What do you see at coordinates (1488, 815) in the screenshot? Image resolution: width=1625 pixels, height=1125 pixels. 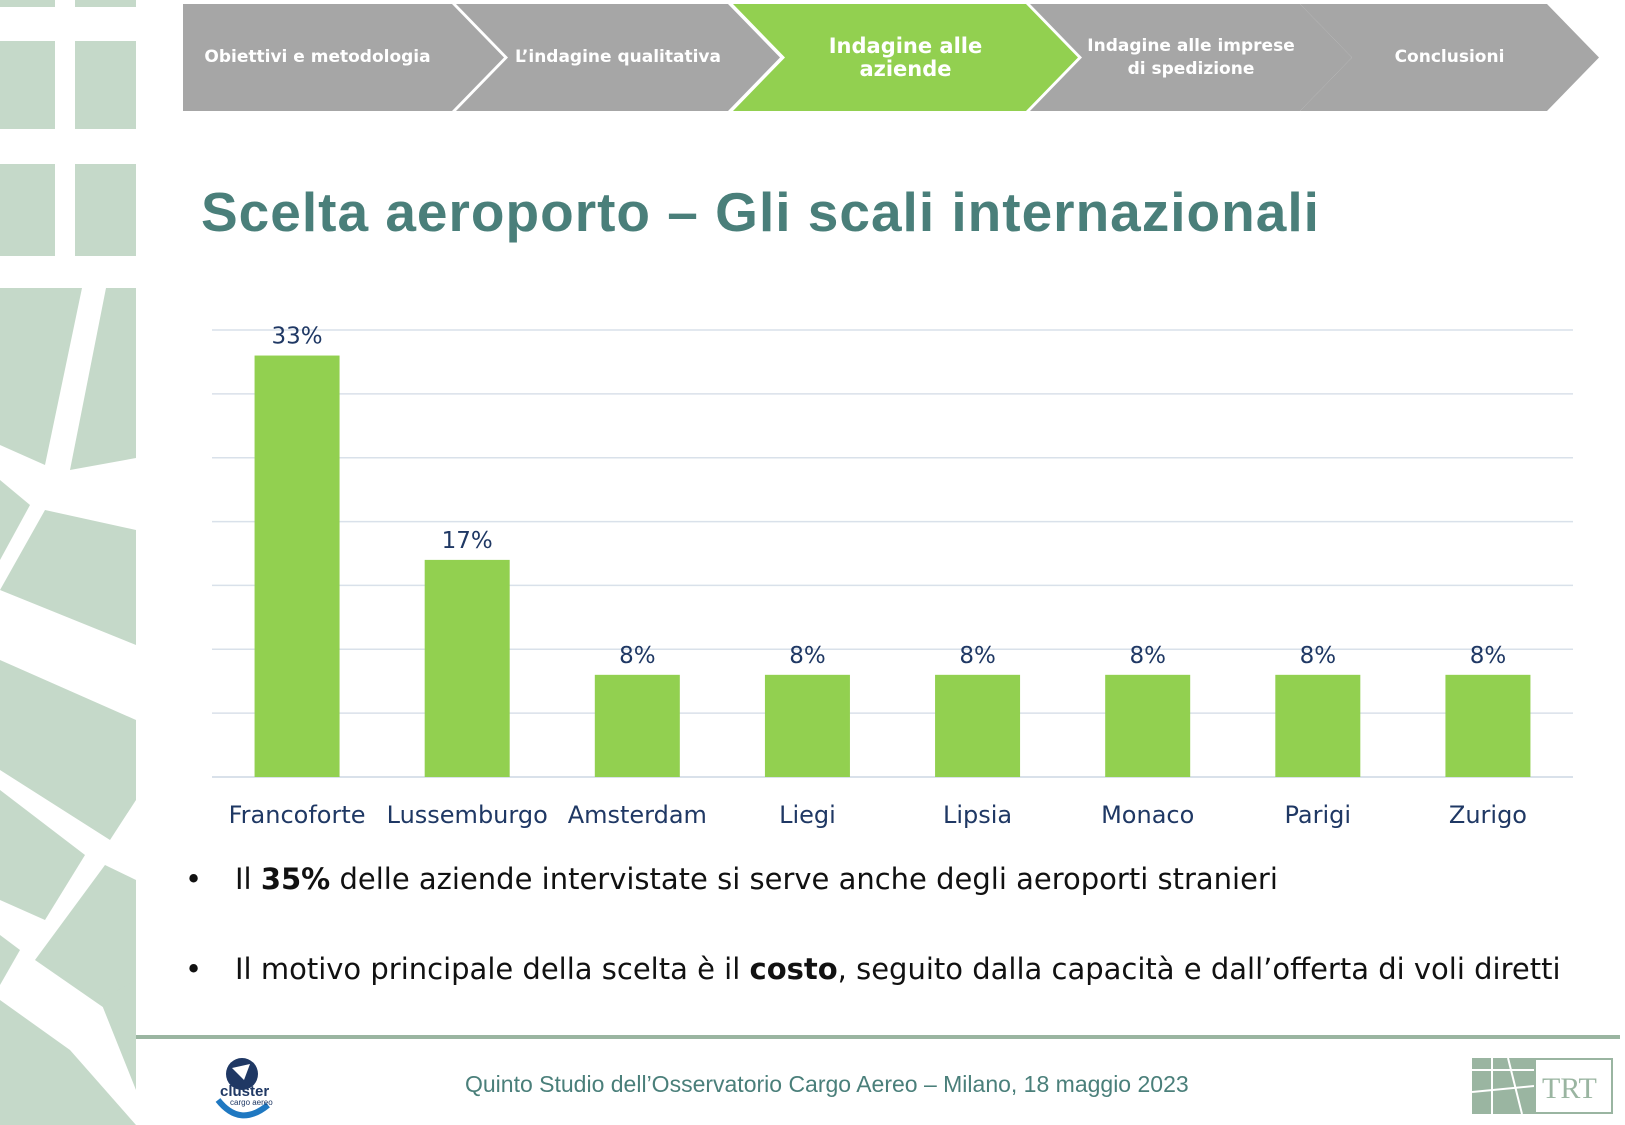 I see `x-tick-label: Zurigo` at bounding box center [1488, 815].